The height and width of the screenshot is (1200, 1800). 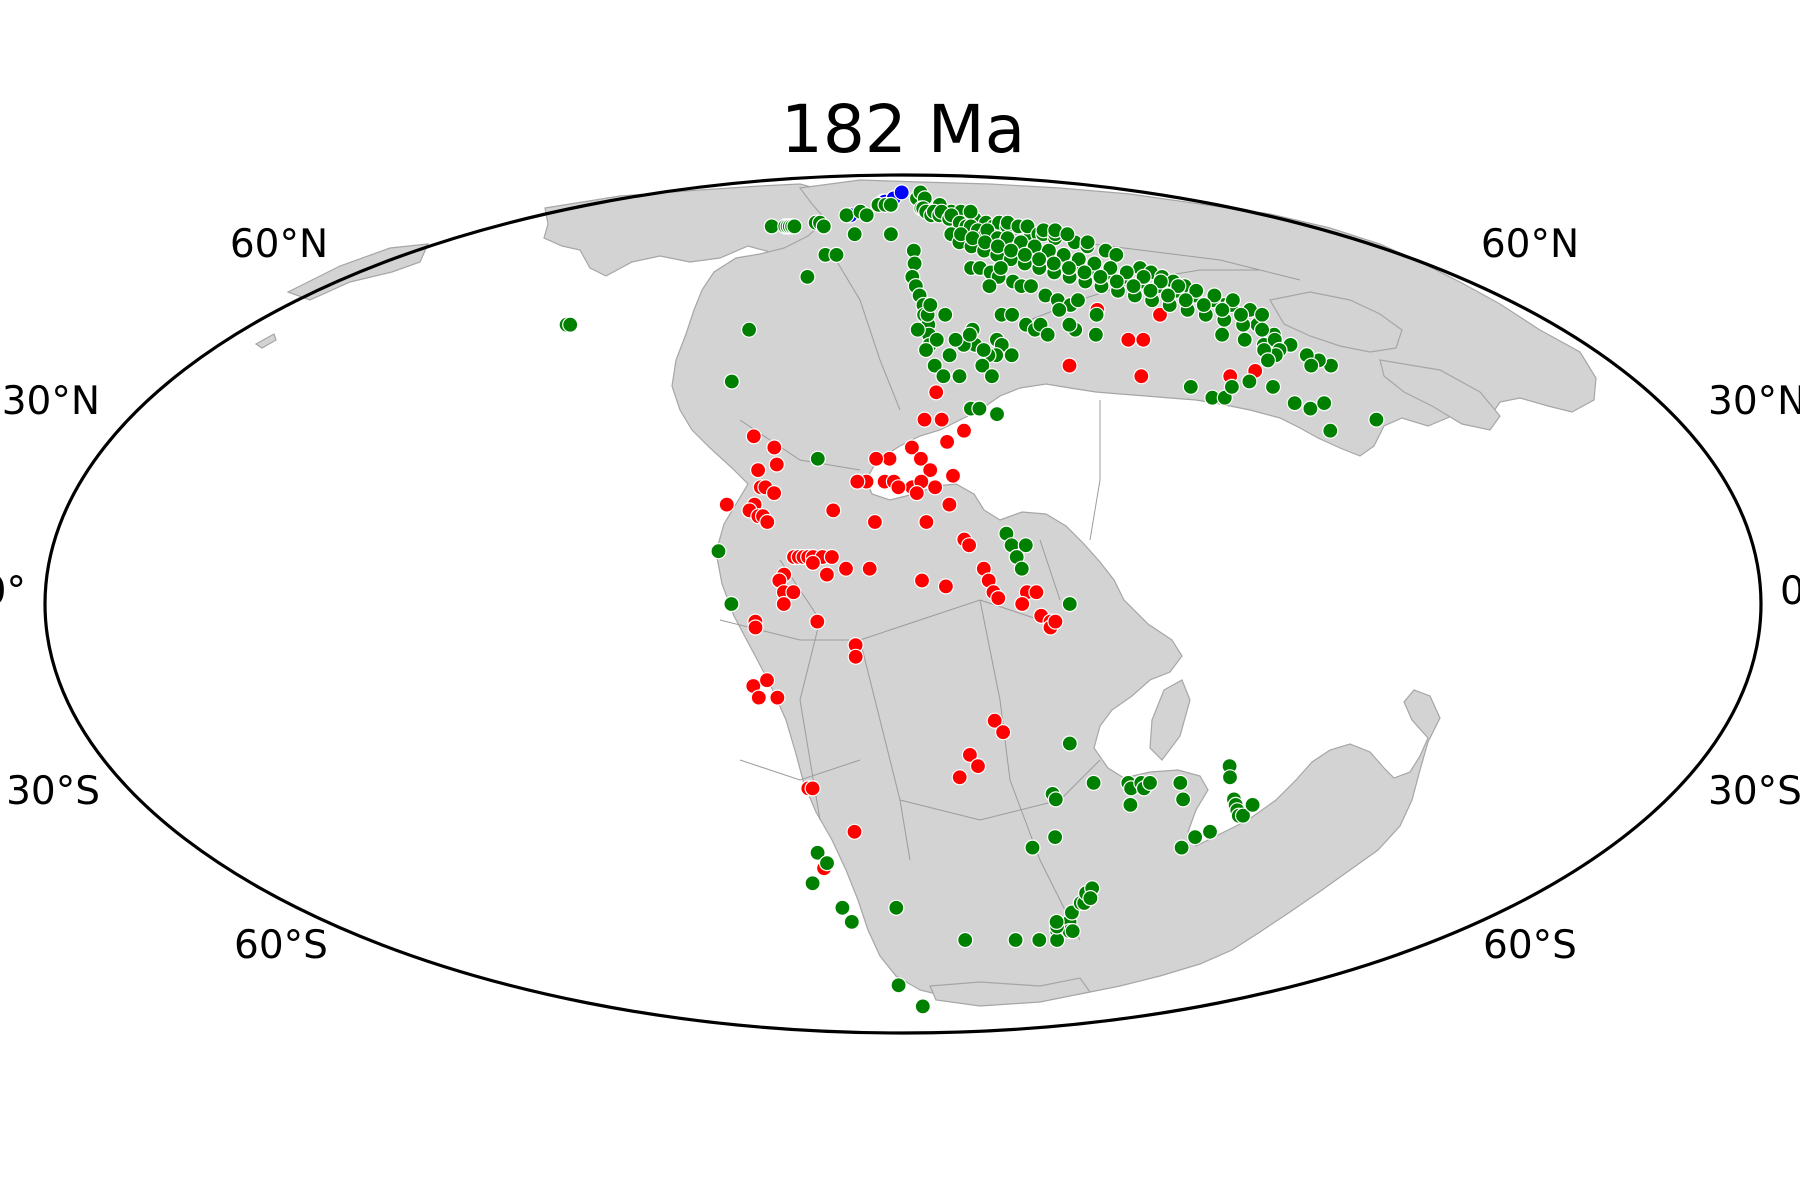 I want to click on madagascar-landmass, so click(x=1170, y=720).